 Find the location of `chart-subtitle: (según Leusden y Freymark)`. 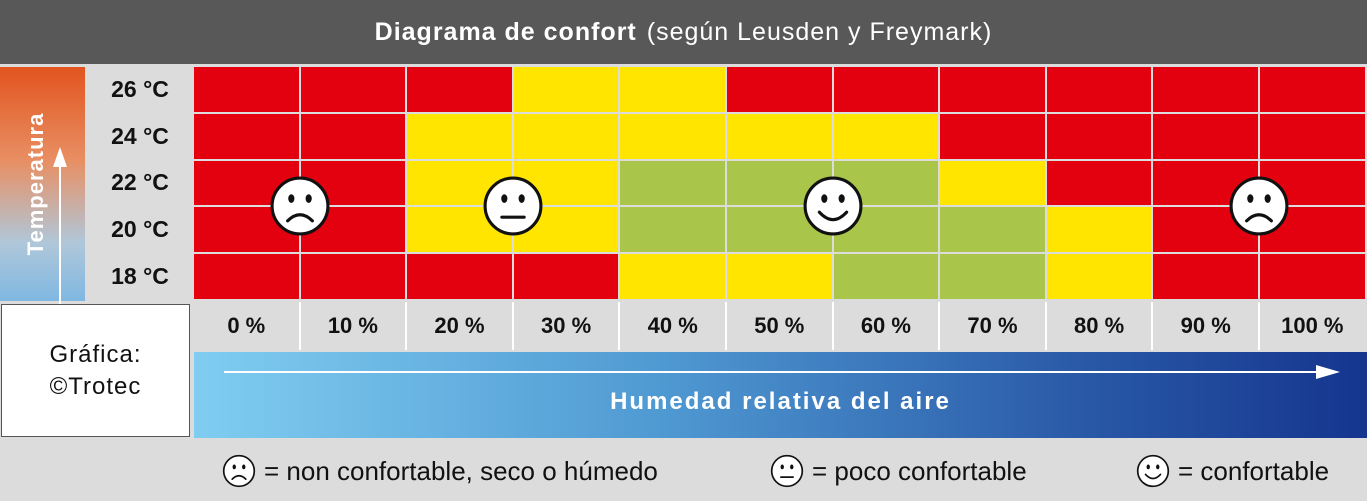

chart-subtitle: (según Leusden y Freymark) is located at coordinates (819, 31).